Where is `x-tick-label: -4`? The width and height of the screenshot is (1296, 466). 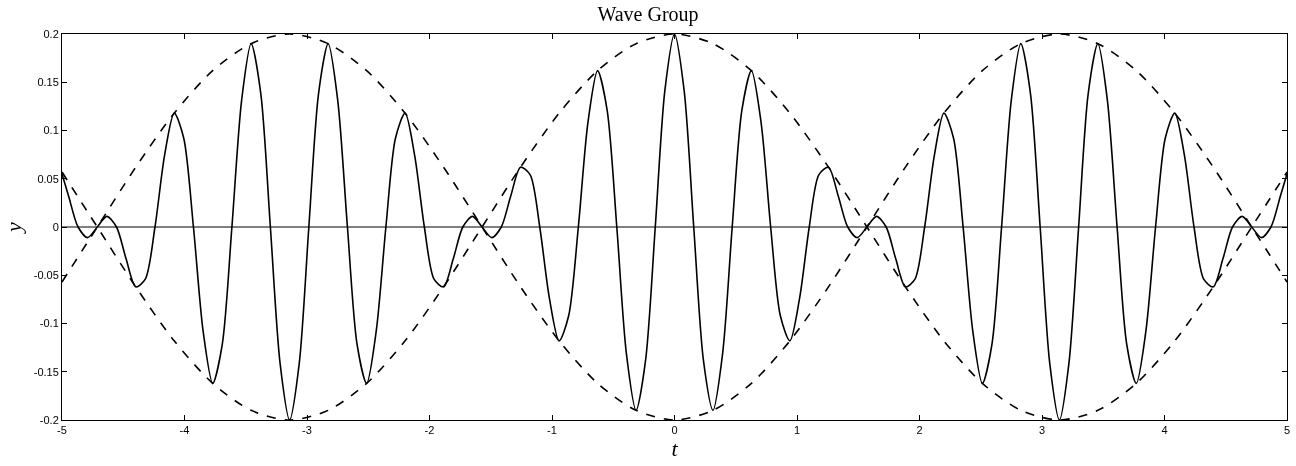
x-tick-label: -4 is located at coordinates (184, 430).